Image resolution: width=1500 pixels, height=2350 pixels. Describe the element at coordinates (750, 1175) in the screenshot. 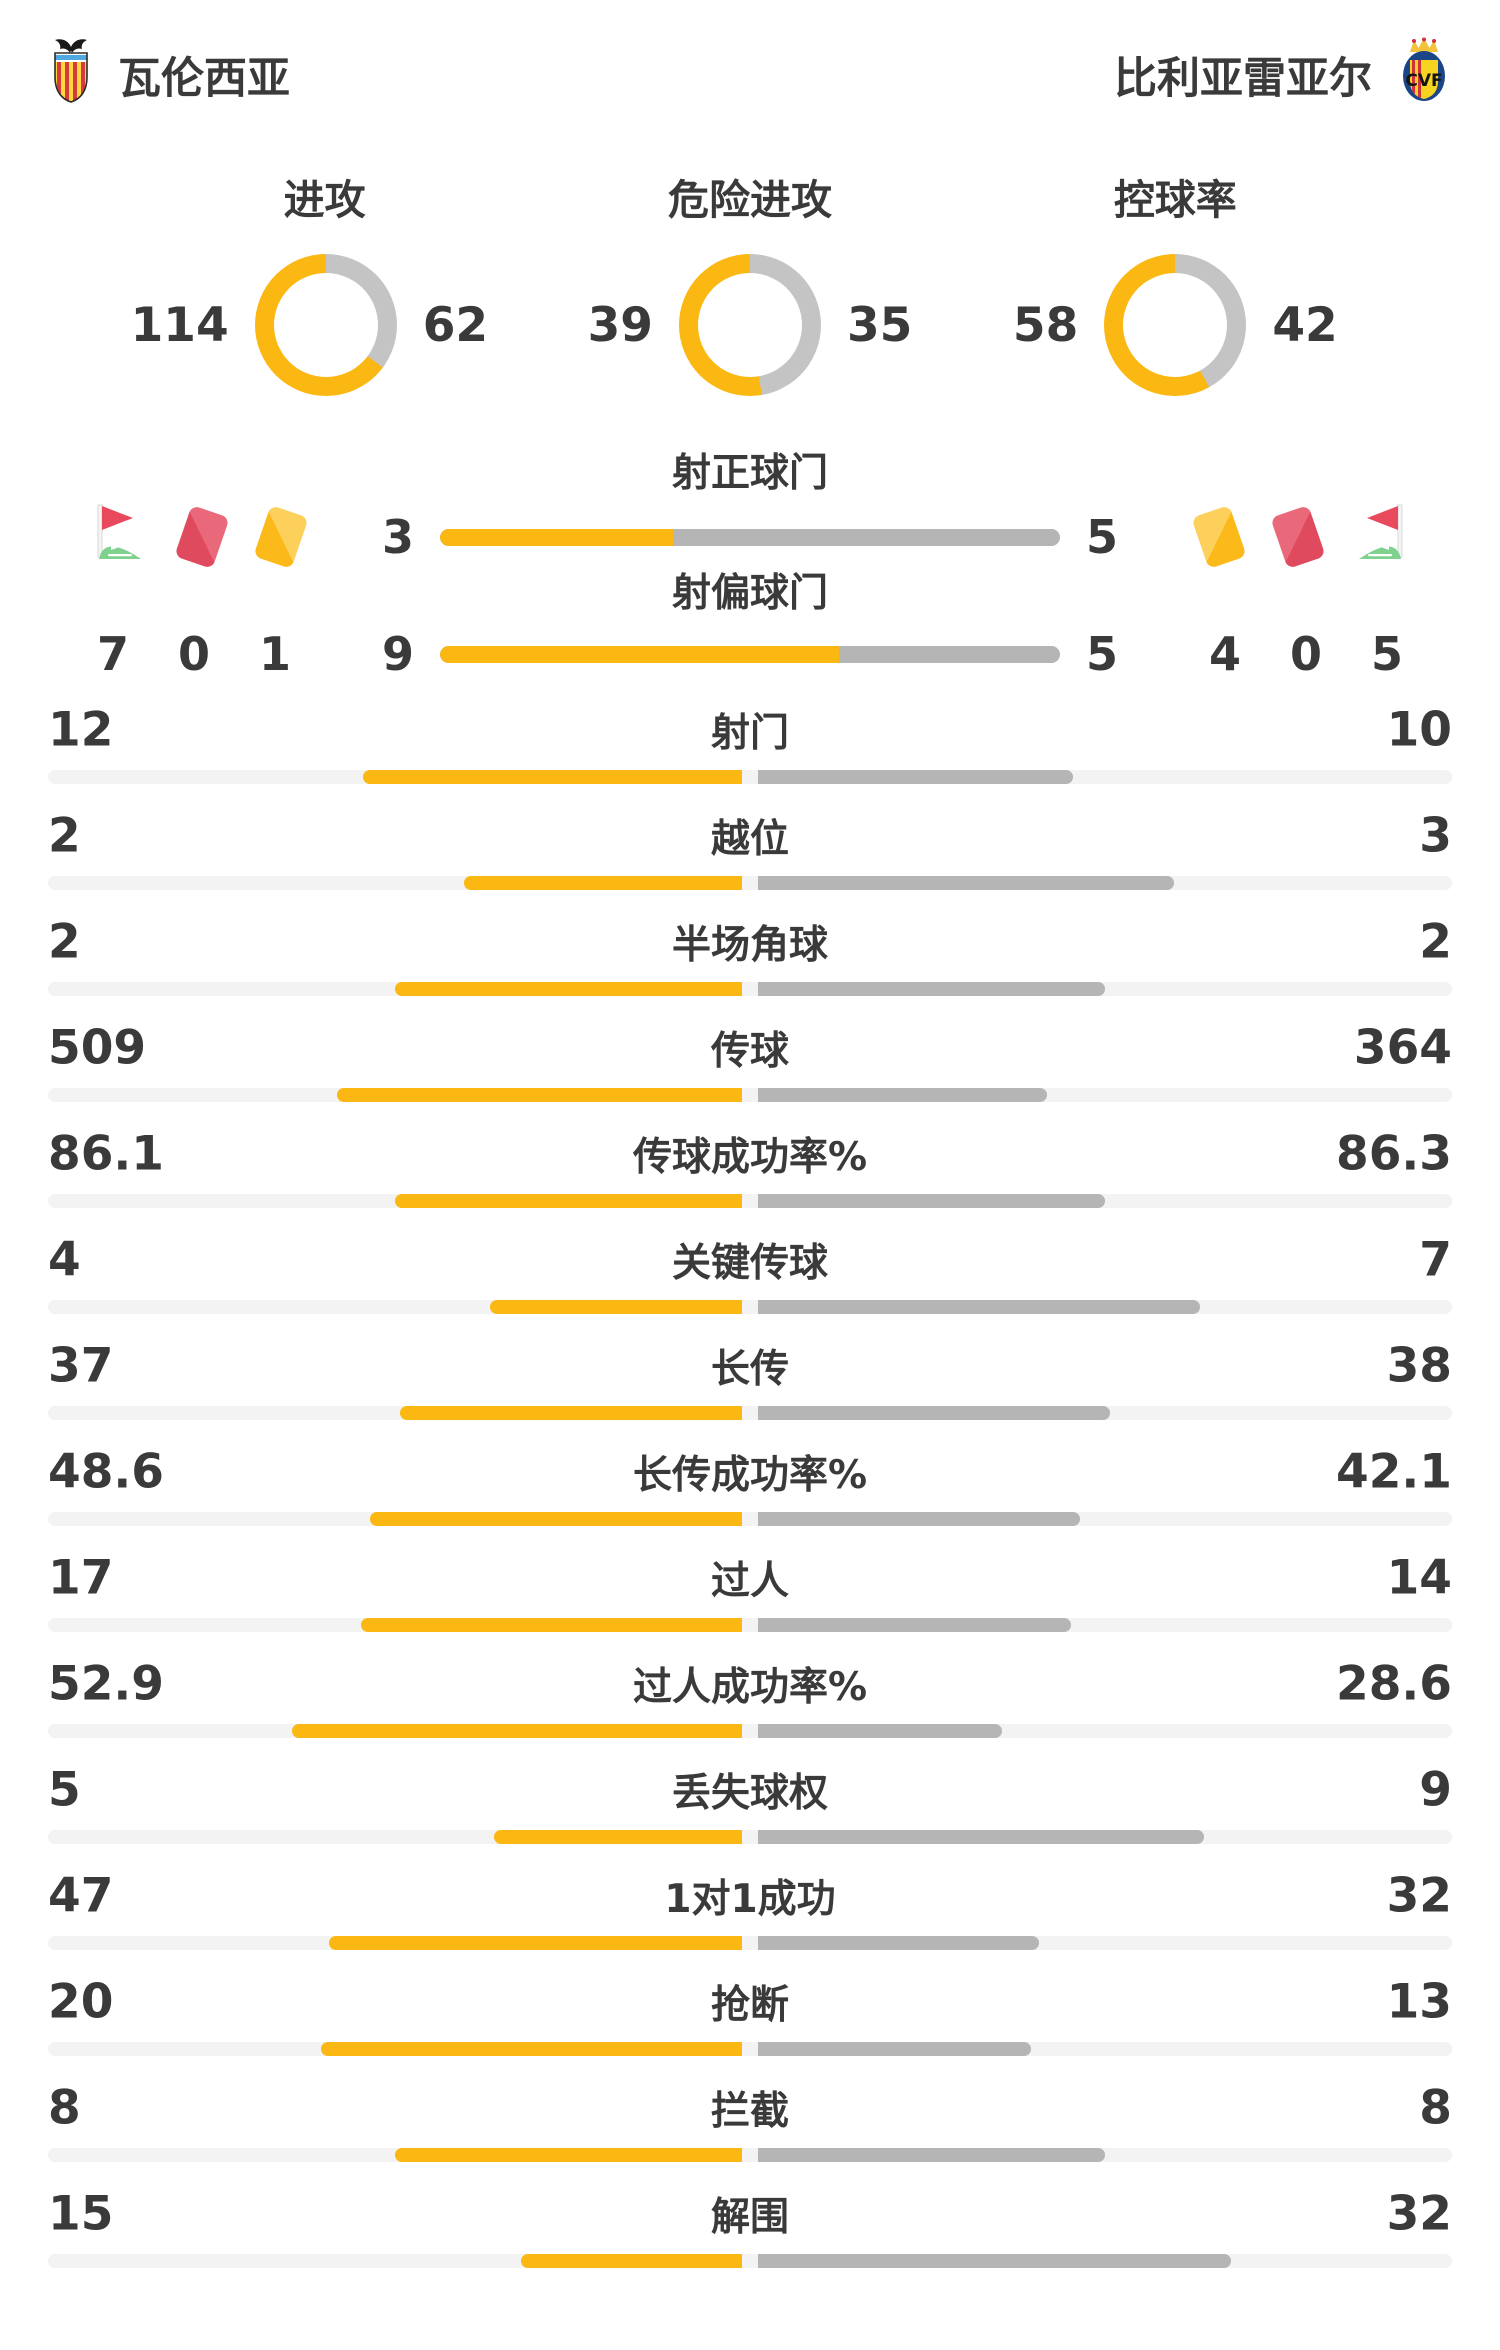

I see `stat-row: 86.1 传球成功率% 86.3` at that location.